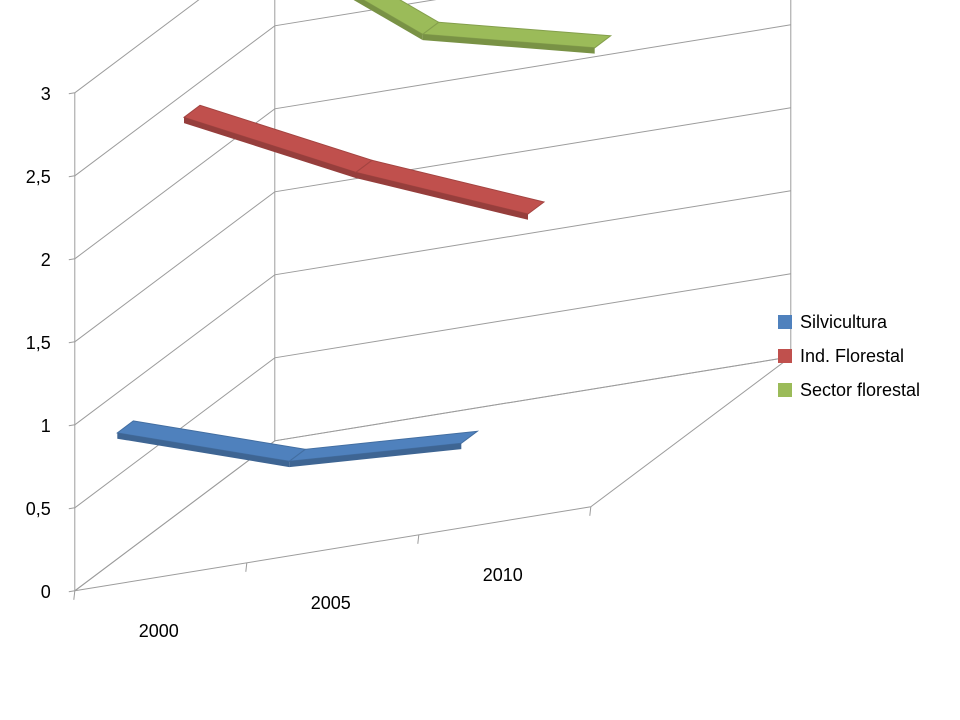 This screenshot has height=720, width=960. I want to click on y-tick-label-6: 3, so click(46, 94).